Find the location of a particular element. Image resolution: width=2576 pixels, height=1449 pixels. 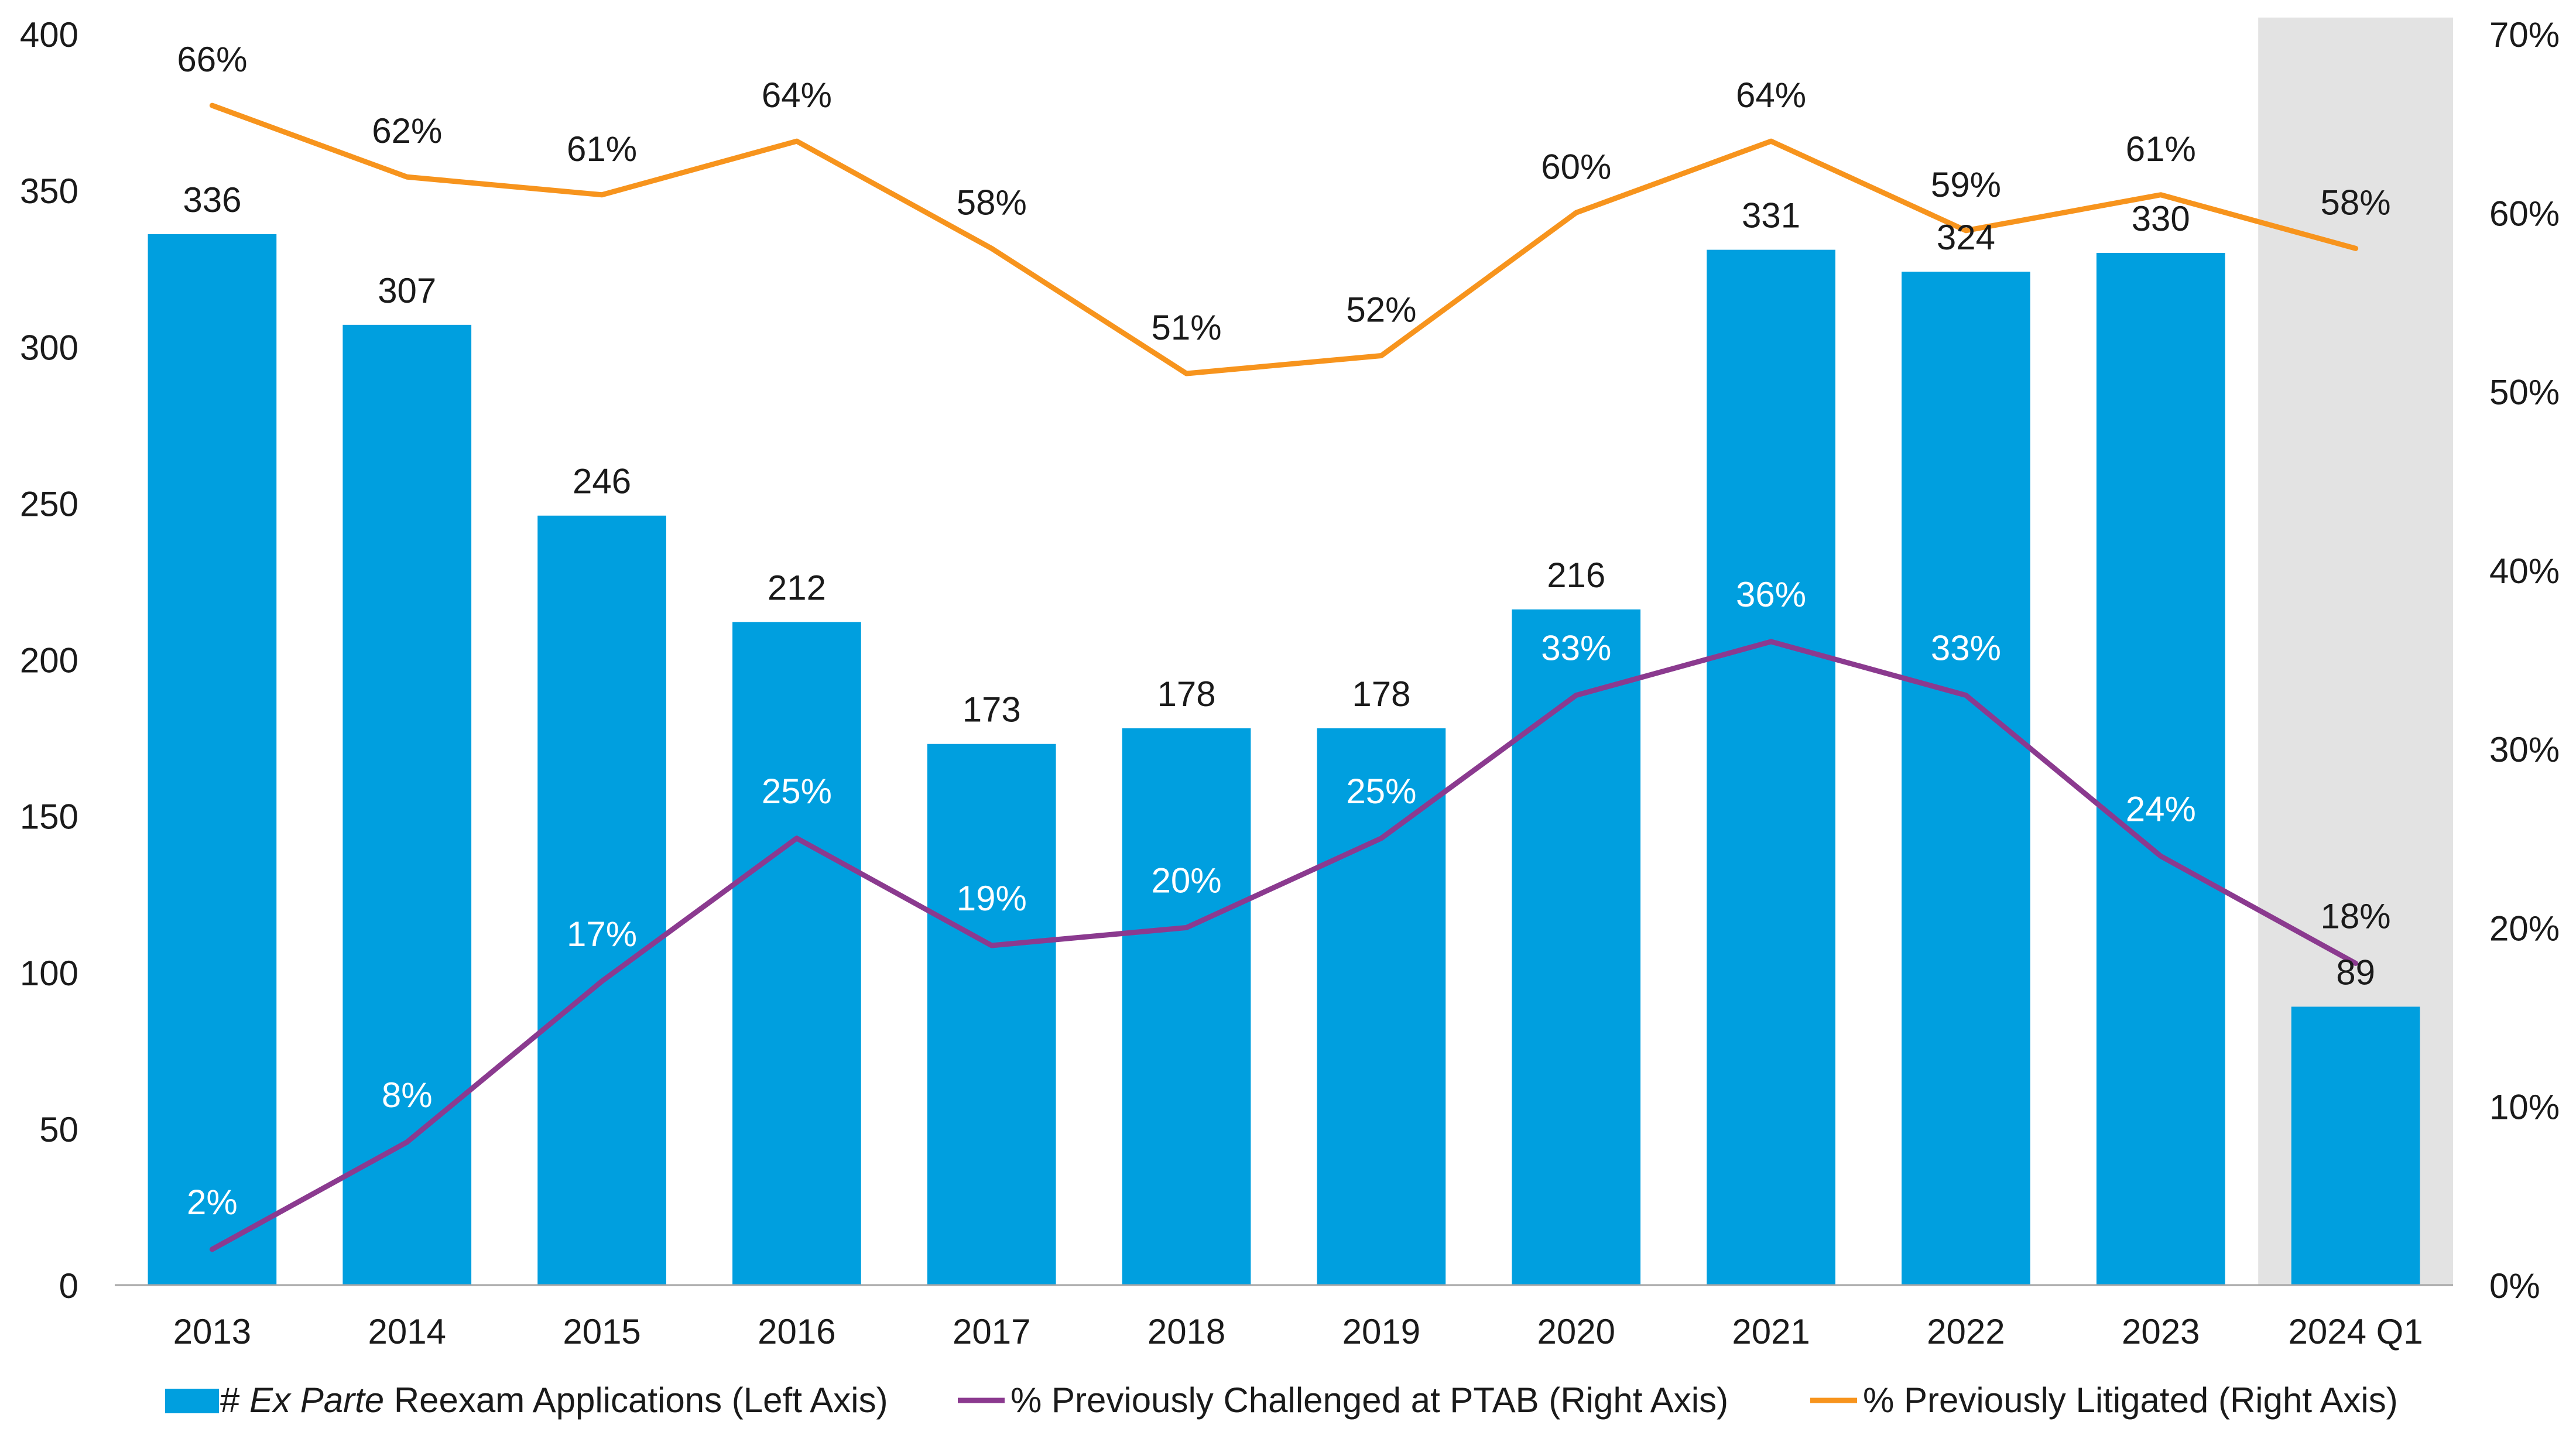

y-left-tick-label: 100 is located at coordinates (49, 973).